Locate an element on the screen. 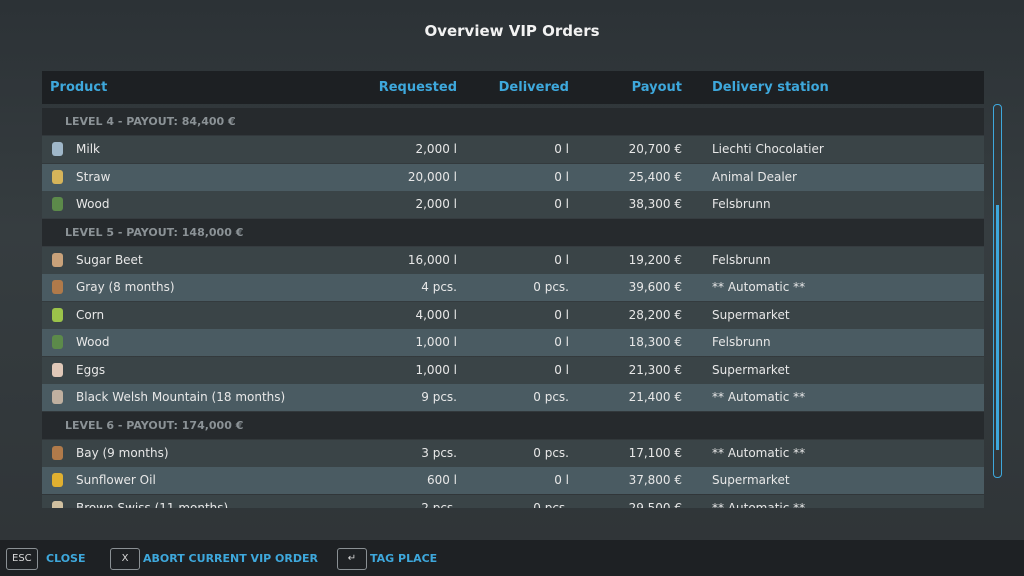  key-hint: X is located at coordinates (125, 559).